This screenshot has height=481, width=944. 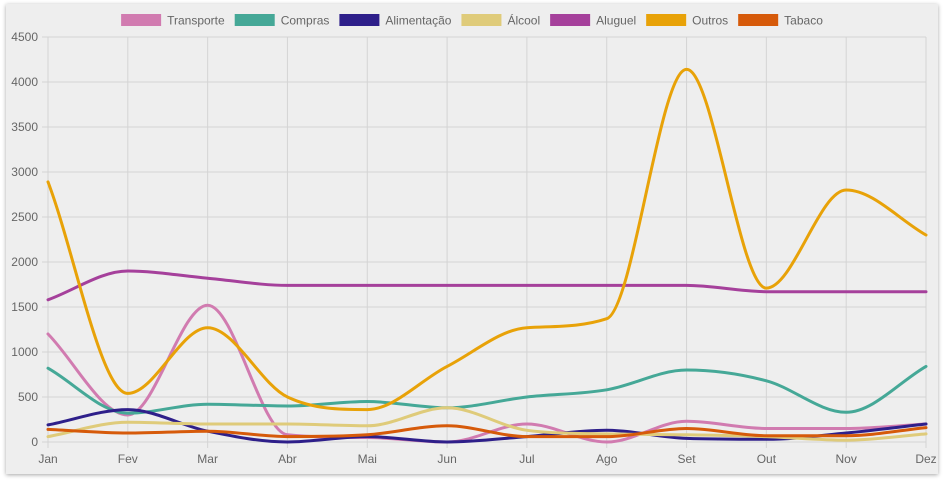 What do you see at coordinates (487, 459) in the screenshot?
I see `x-axis: Jan Fev Mar Abr Mai Jun Jul Ago Set Out Nov Dez` at bounding box center [487, 459].